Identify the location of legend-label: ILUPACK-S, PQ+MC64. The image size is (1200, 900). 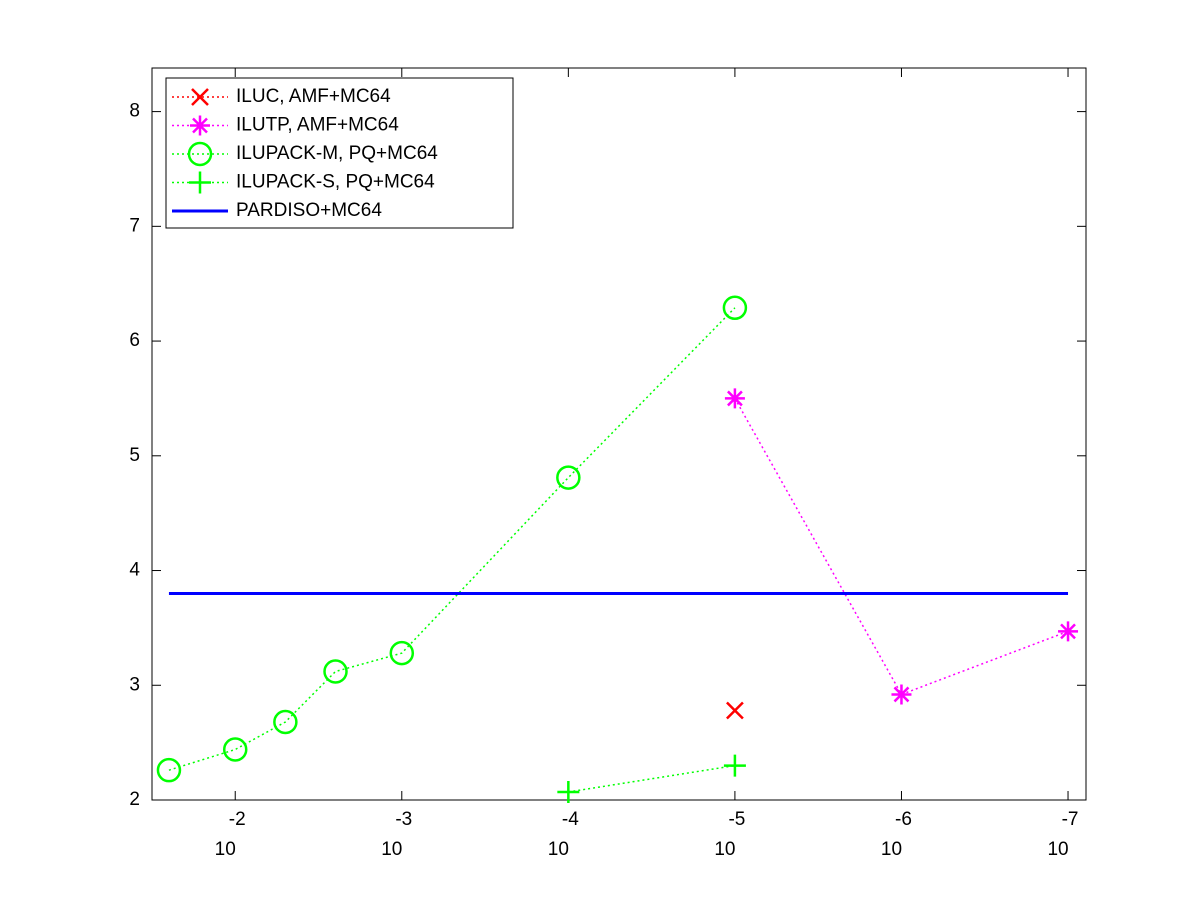
(335, 182).